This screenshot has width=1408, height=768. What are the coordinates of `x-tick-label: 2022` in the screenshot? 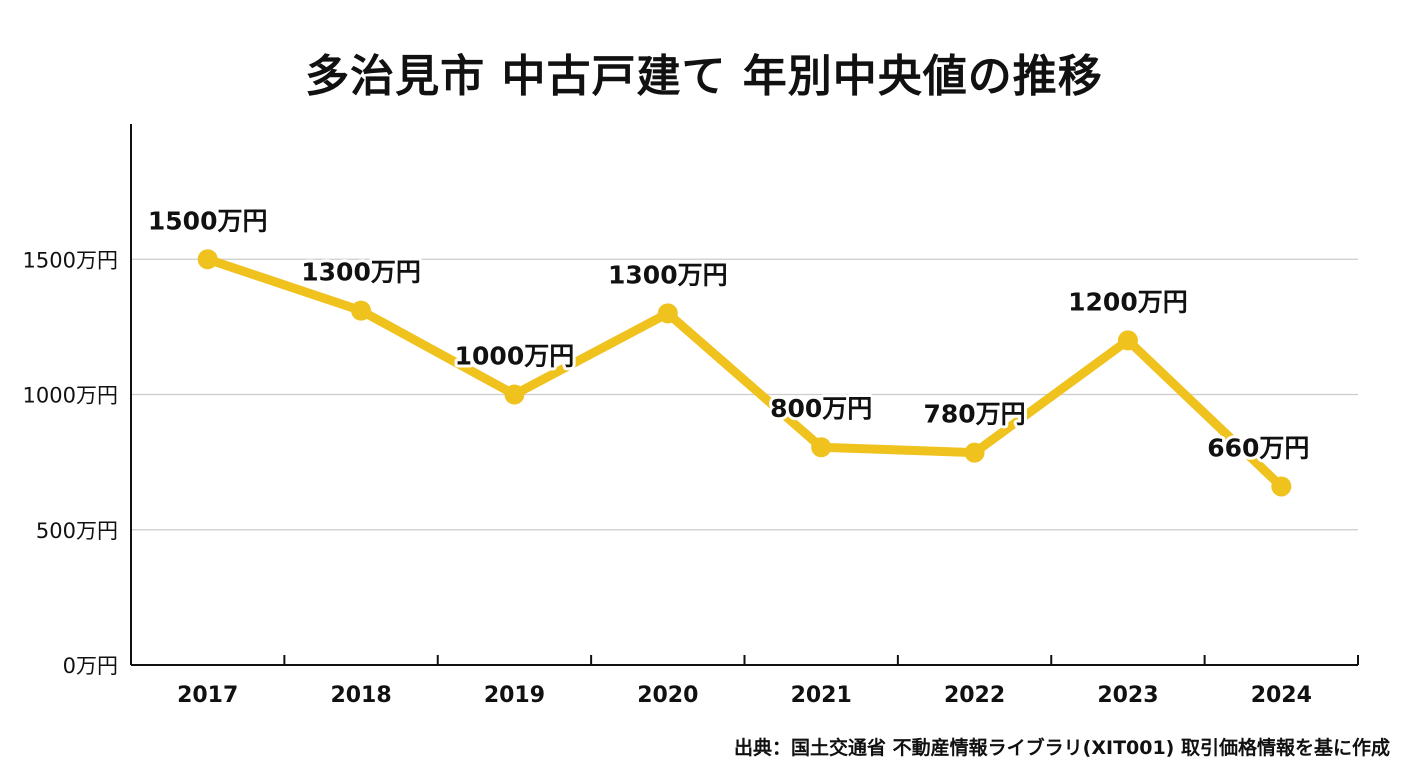 It's located at (974, 695).